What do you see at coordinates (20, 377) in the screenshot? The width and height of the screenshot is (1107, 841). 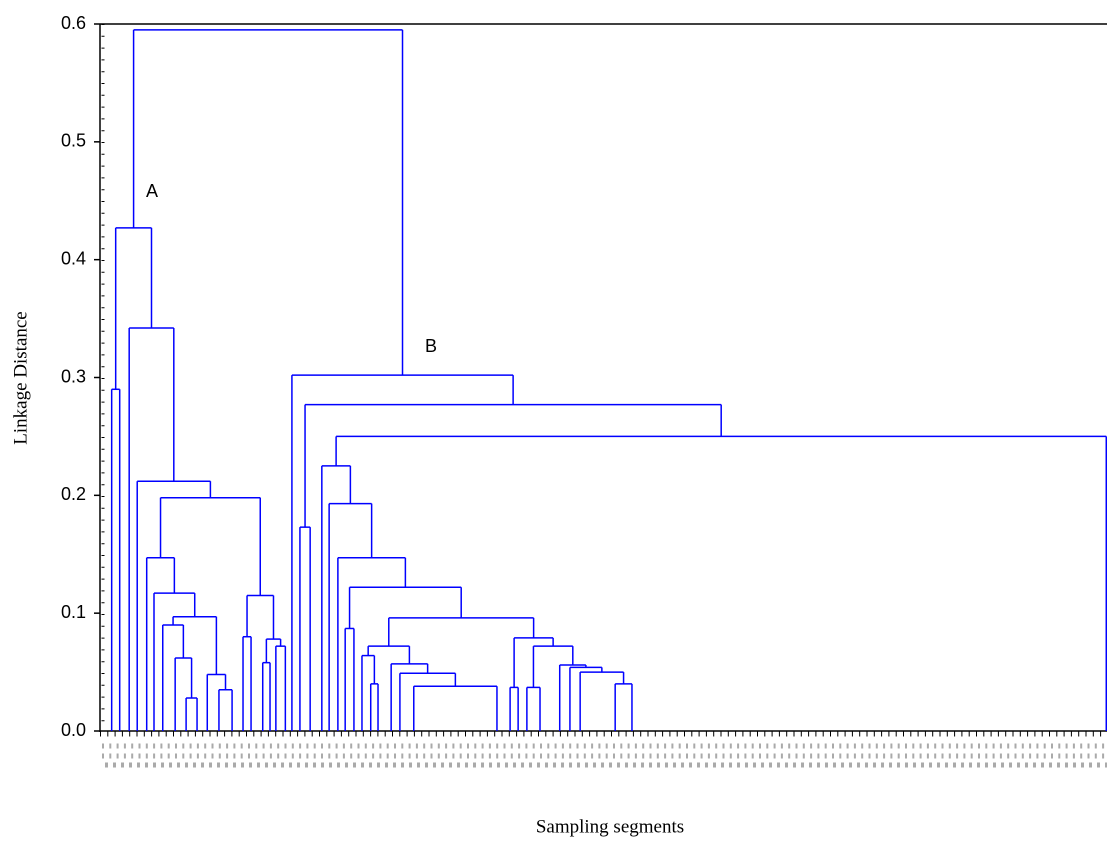 I see `y-axis-label: Linkage Distance` at bounding box center [20, 377].